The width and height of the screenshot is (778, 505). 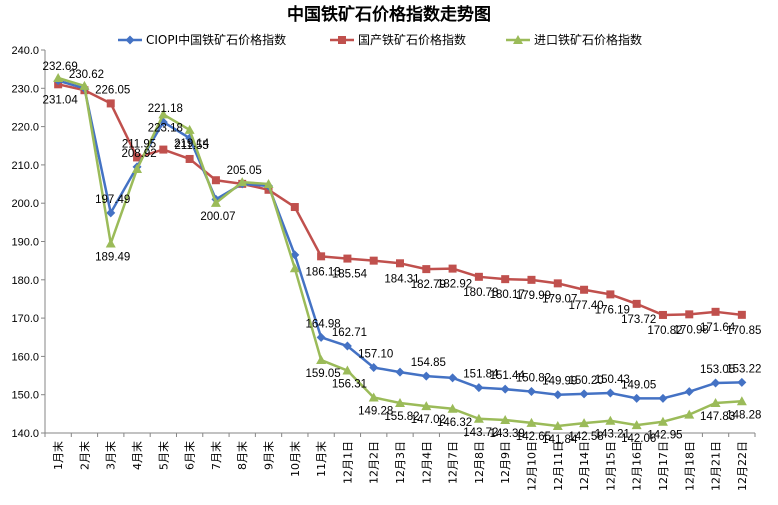 I want to click on data-label: 147.02, so click(x=428, y=420).